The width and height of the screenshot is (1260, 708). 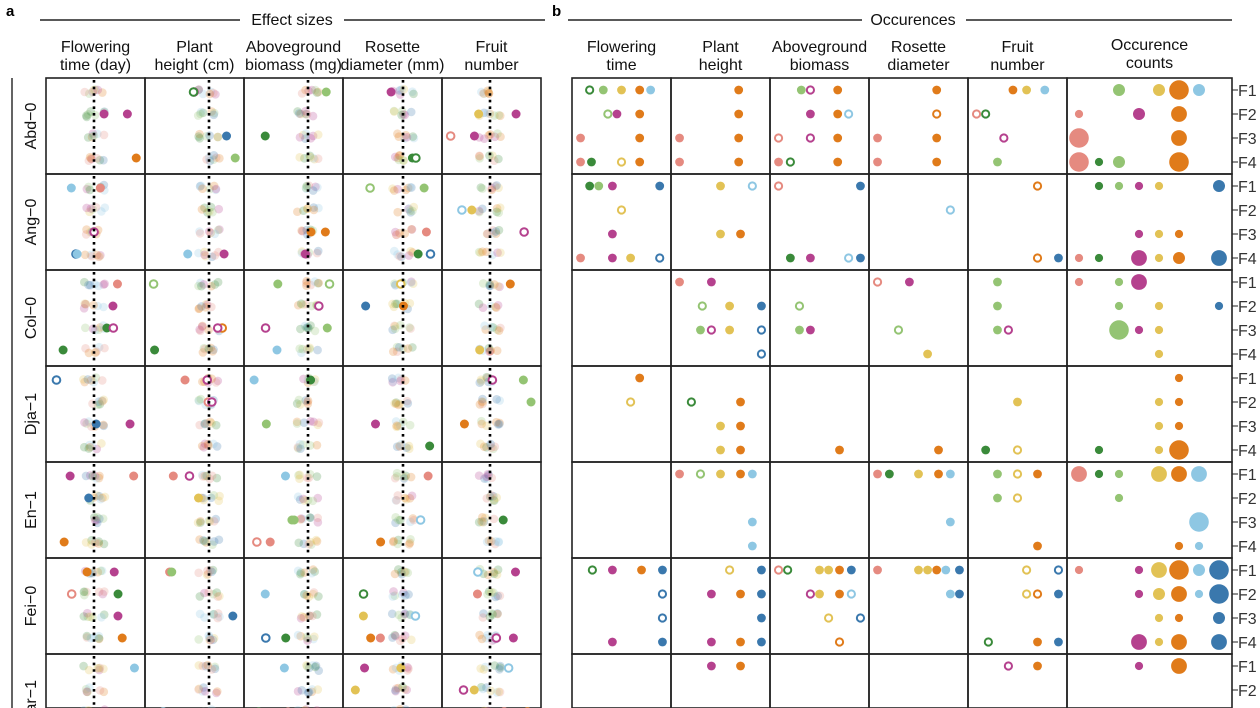 What do you see at coordinates (1017, 318) in the screenshot?
I see `panel-b-cell` at bounding box center [1017, 318].